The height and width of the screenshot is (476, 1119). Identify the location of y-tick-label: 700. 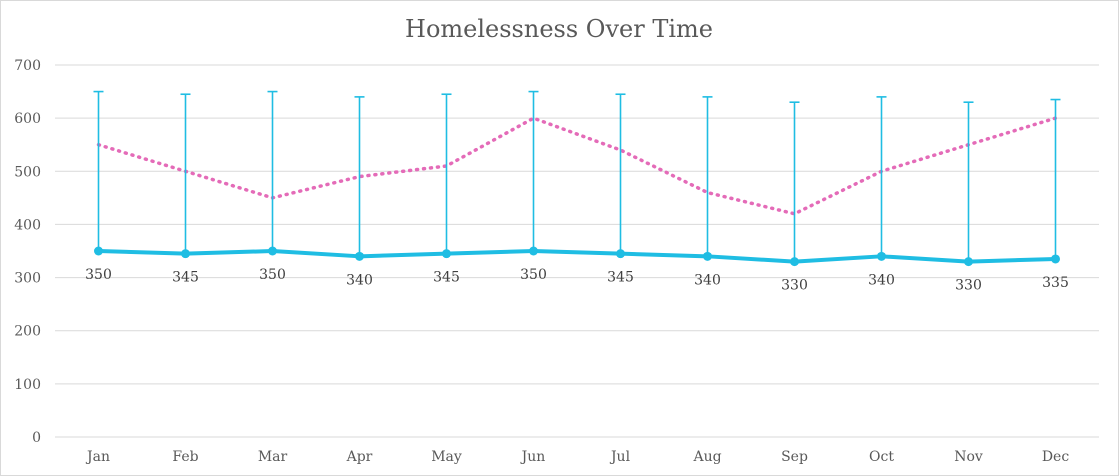
(27, 66).